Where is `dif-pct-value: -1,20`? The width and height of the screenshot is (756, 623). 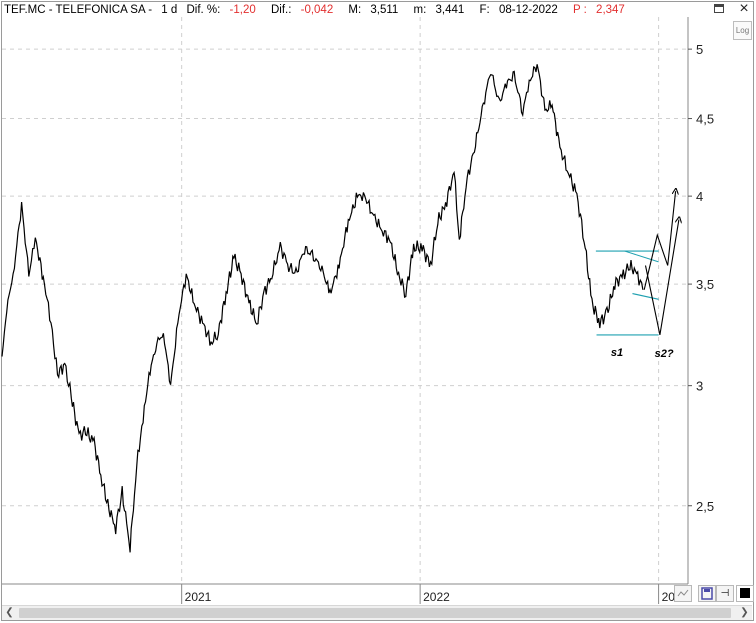 dif-pct-value: -1,20 is located at coordinates (242, 10).